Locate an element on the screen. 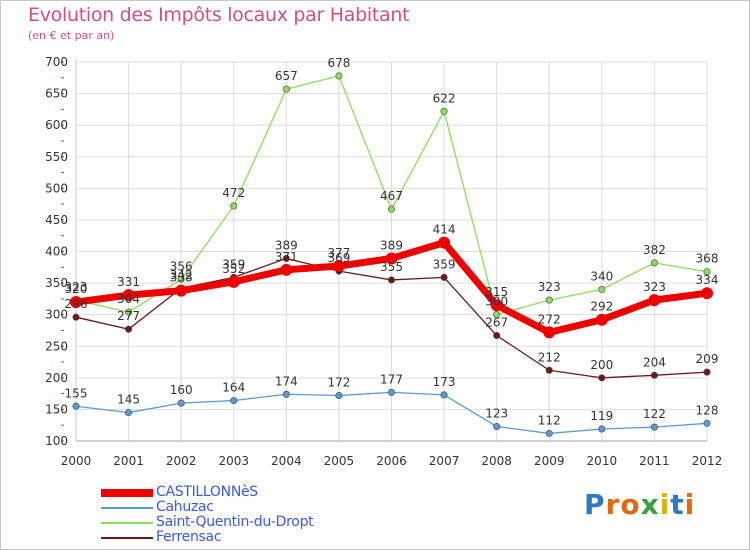 This screenshot has width=750, height=550. legend-swatch-cahuzac is located at coordinates (127, 508).